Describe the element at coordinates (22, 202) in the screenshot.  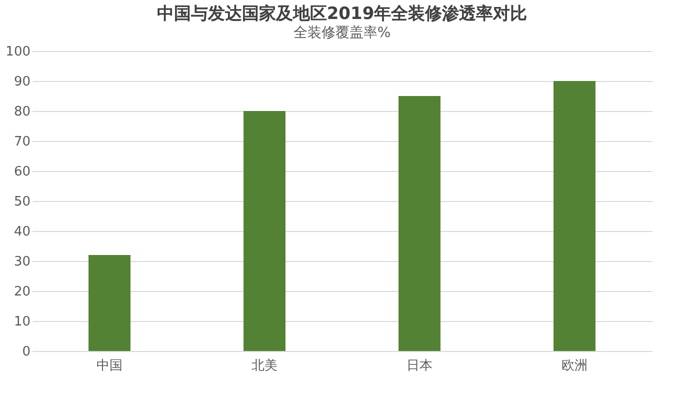
I see `y-tick-label: 50` at that location.